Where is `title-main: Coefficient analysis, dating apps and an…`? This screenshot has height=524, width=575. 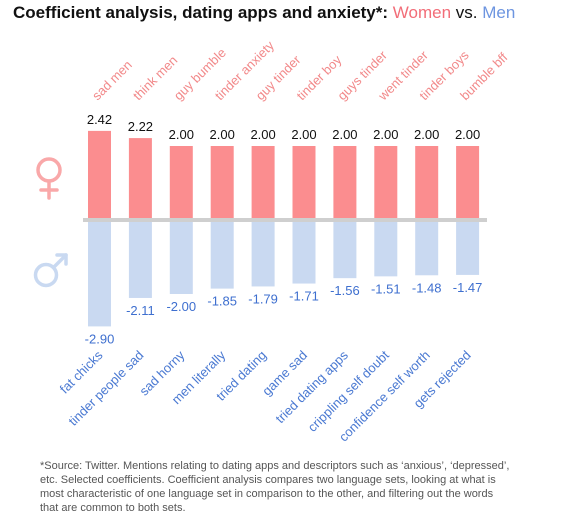 title-main: Coefficient analysis, dating apps and an… is located at coordinates (203, 12).